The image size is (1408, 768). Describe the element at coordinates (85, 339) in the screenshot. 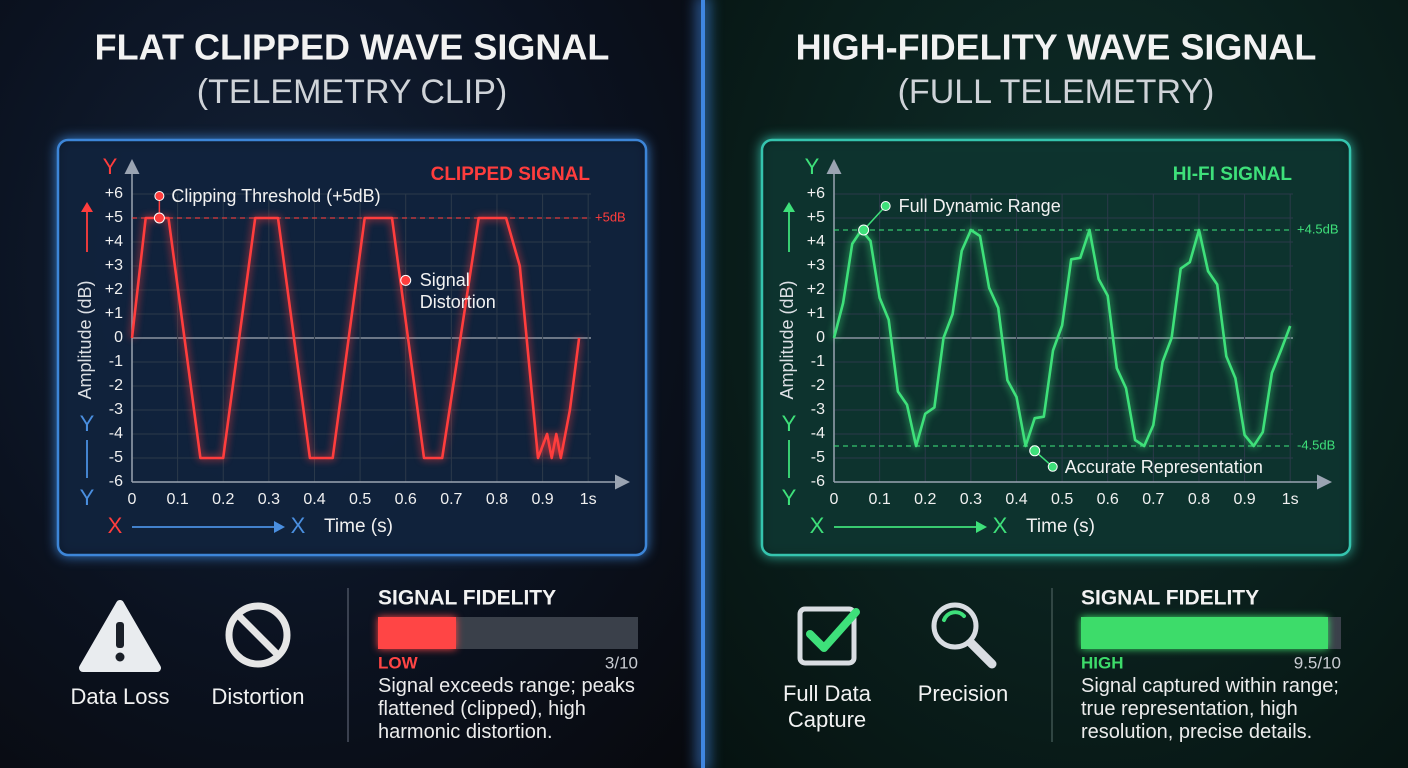

I see `y-axis-label: Amplitude (dB)` at that location.